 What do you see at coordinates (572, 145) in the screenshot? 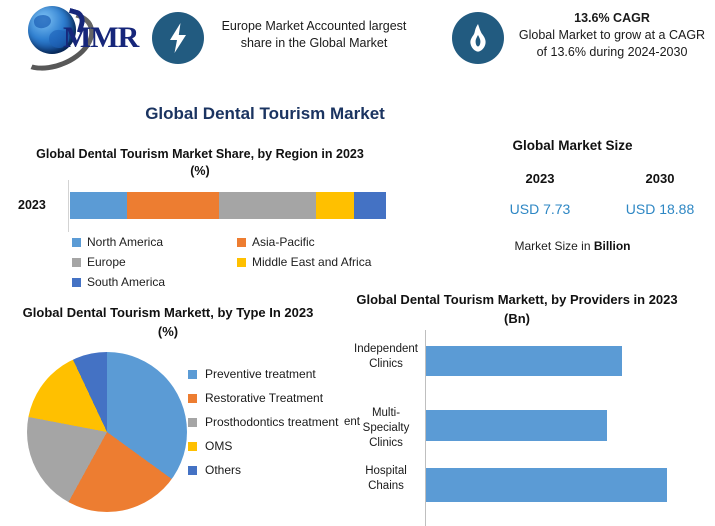
I see `market-size-title: Global Market Size` at bounding box center [572, 145].